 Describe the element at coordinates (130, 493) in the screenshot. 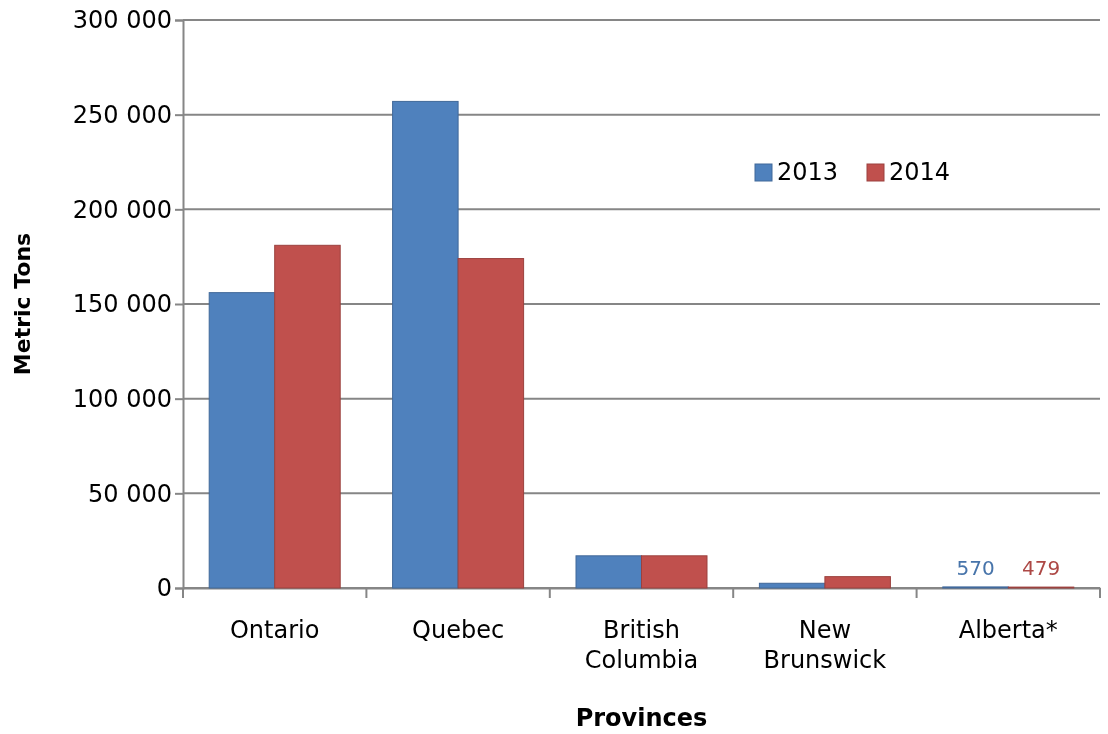

I see `y-tick-label: 50 000` at that location.